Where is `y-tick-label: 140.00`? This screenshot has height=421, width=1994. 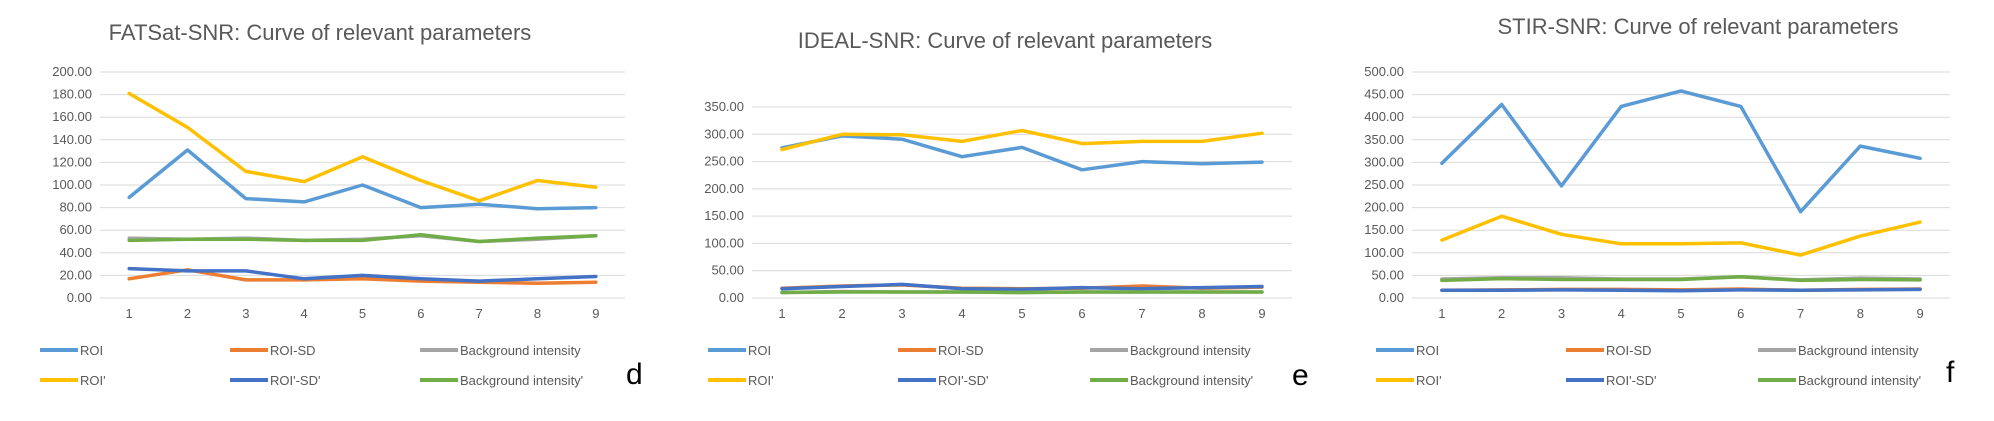 y-tick-label: 140.00 is located at coordinates (72, 139).